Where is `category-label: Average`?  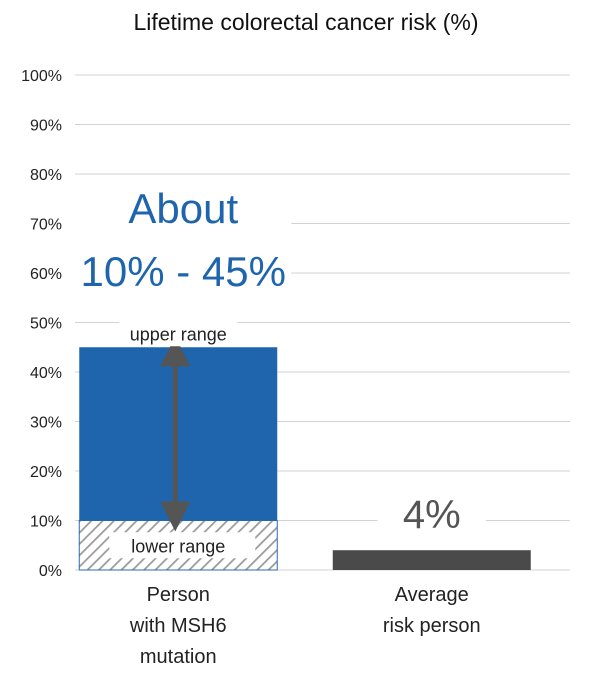 category-label: Average is located at coordinates (432, 595).